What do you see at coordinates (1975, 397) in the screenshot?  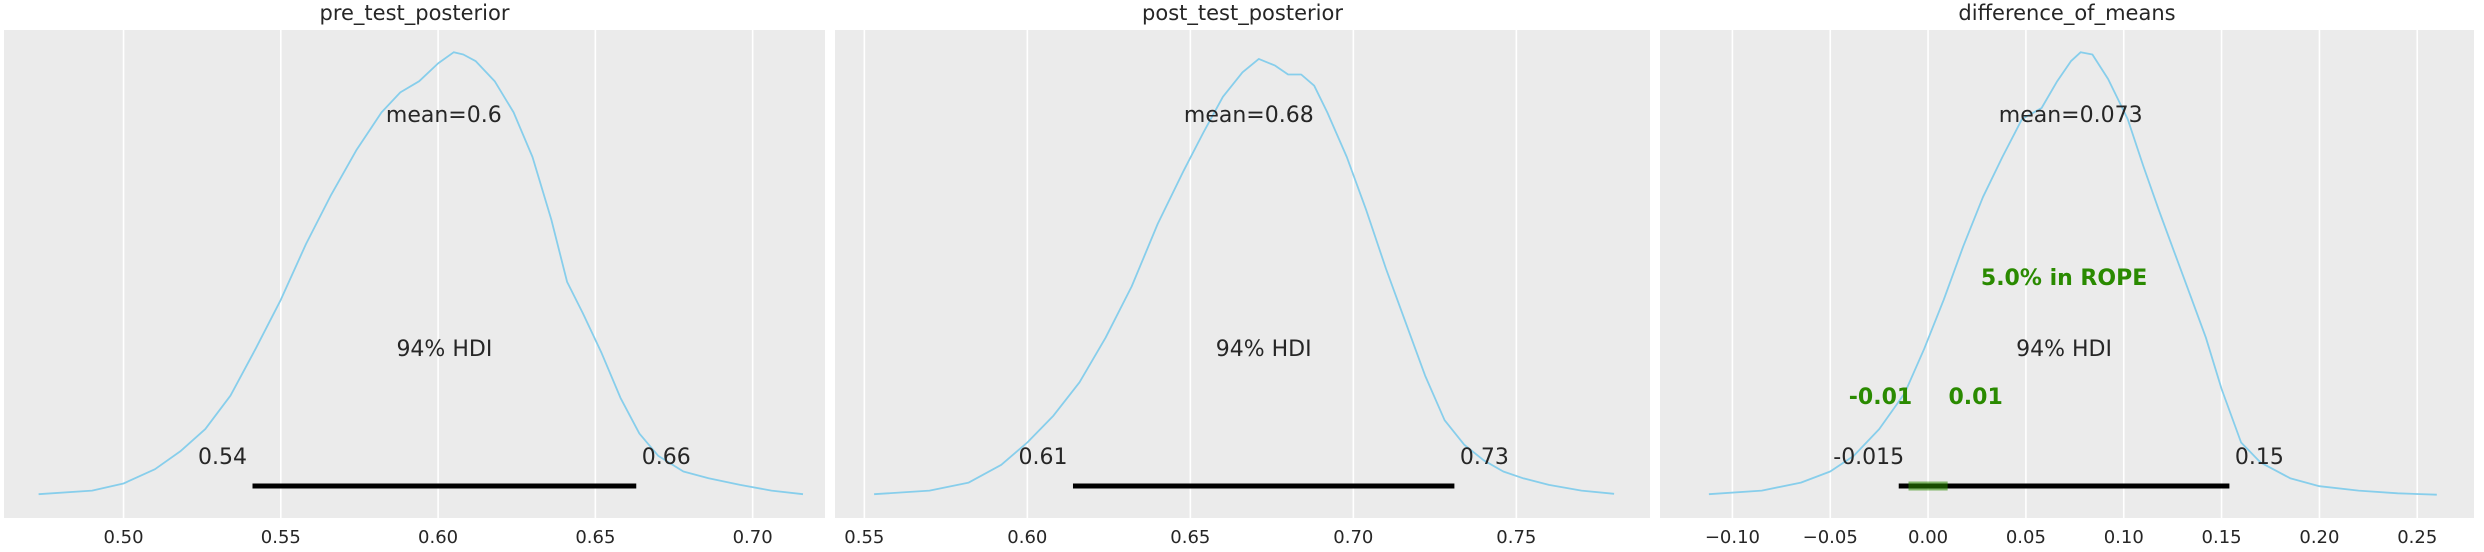 I see `rope-high-label: 0.01` at bounding box center [1975, 397].